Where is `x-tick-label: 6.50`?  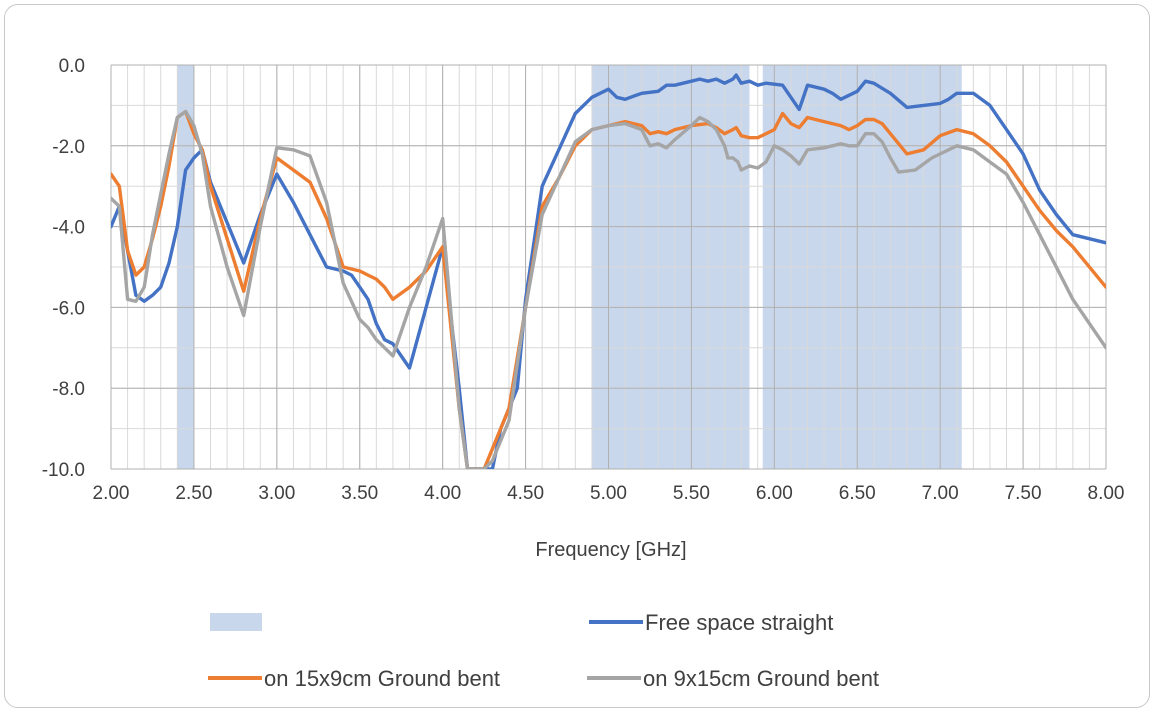
x-tick-label: 6.50 is located at coordinates (857, 493).